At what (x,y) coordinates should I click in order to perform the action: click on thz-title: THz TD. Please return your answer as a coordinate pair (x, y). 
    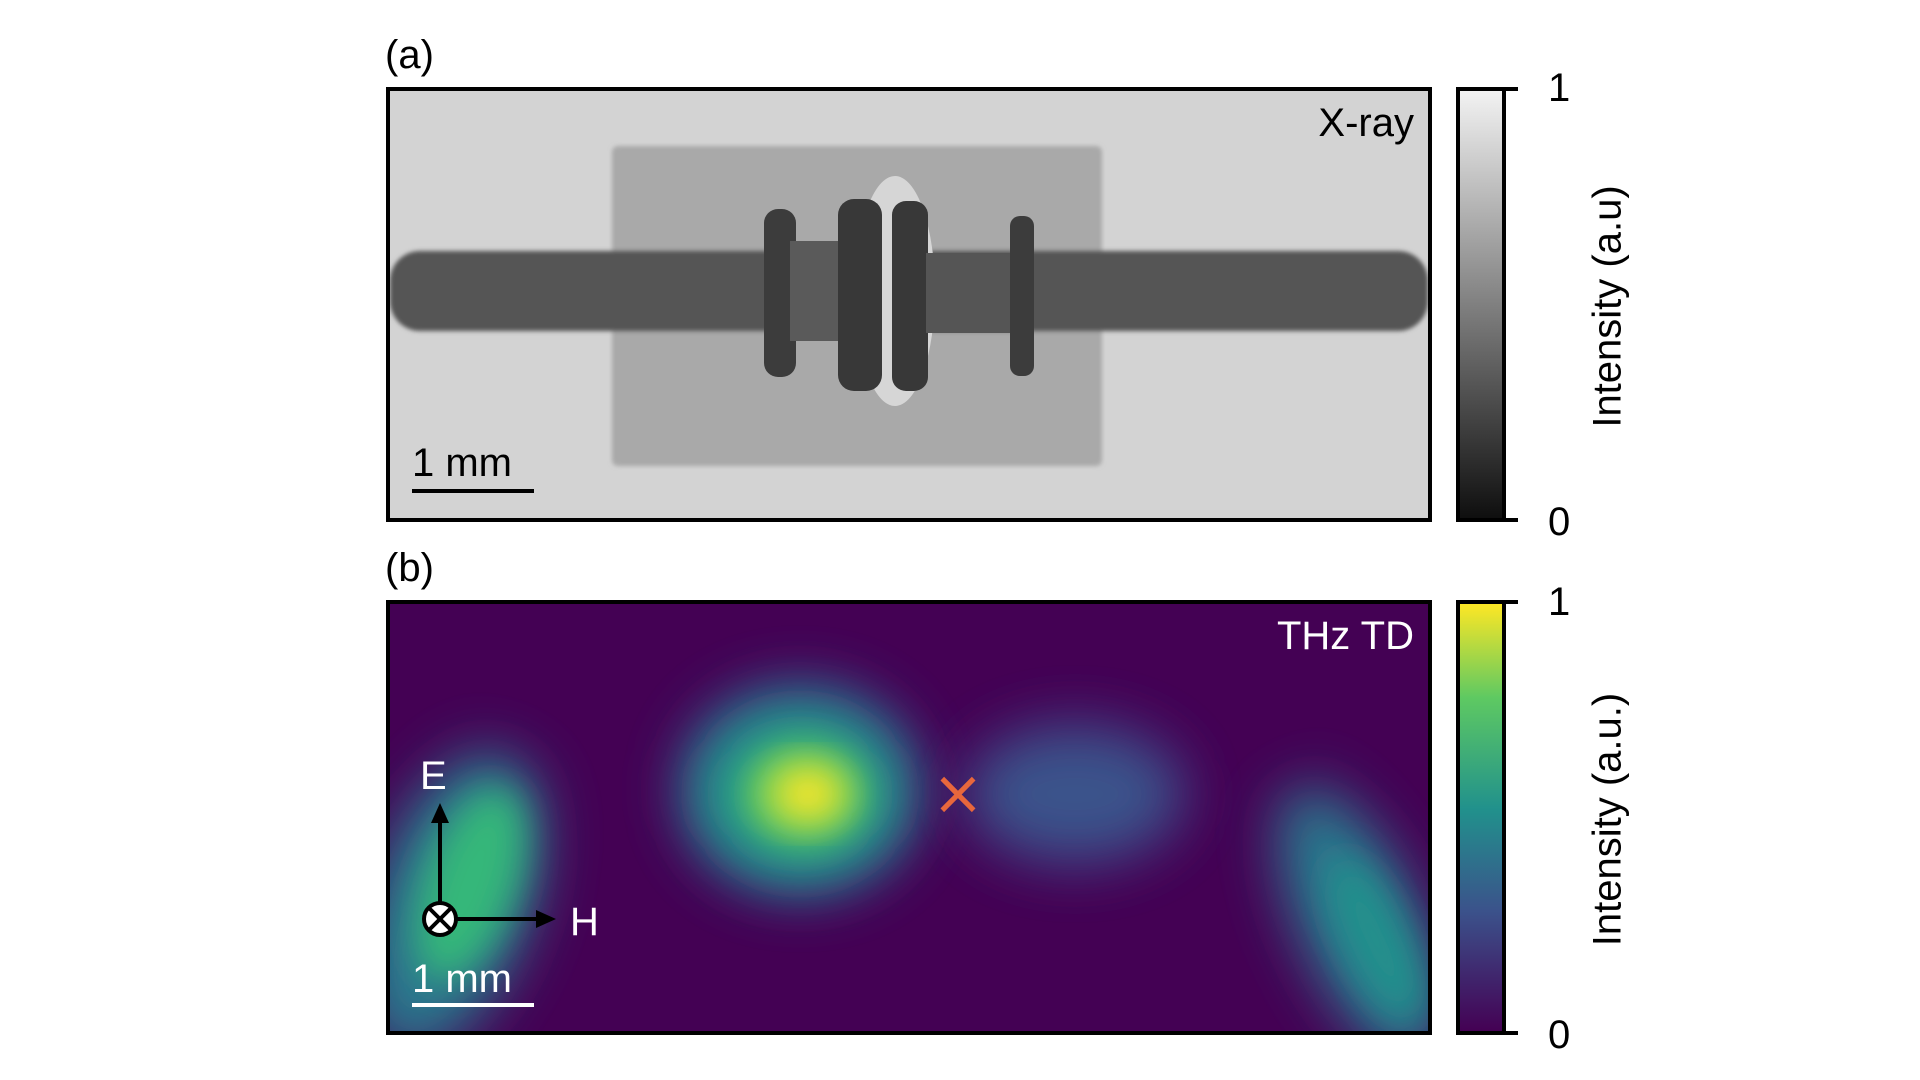
    Looking at the image, I should click on (1345, 636).